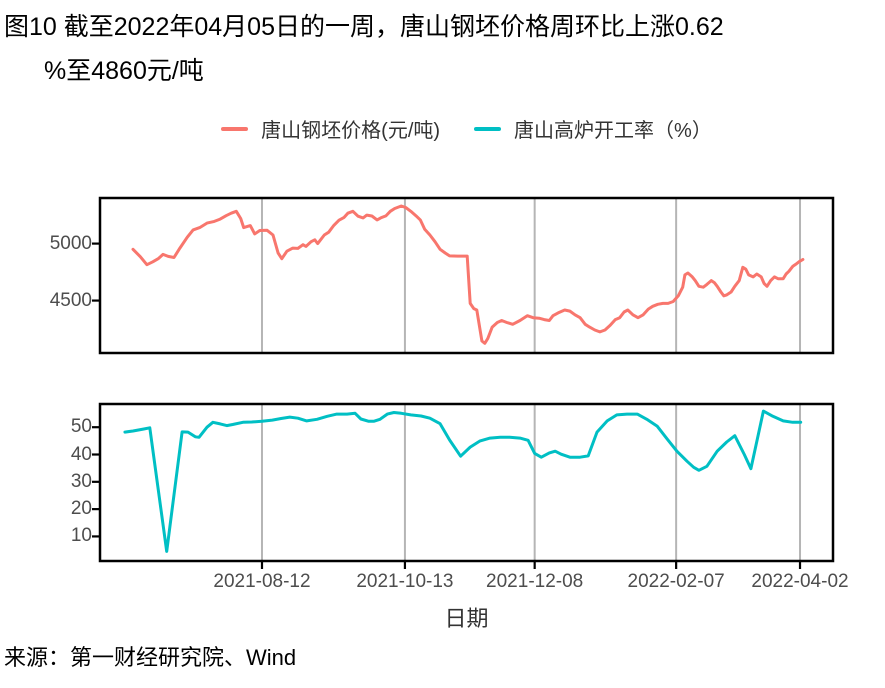 This screenshot has width=885, height=688. Describe the element at coordinates (70, 243) in the screenshot. I see `y-tick-label: 5000` at that location.